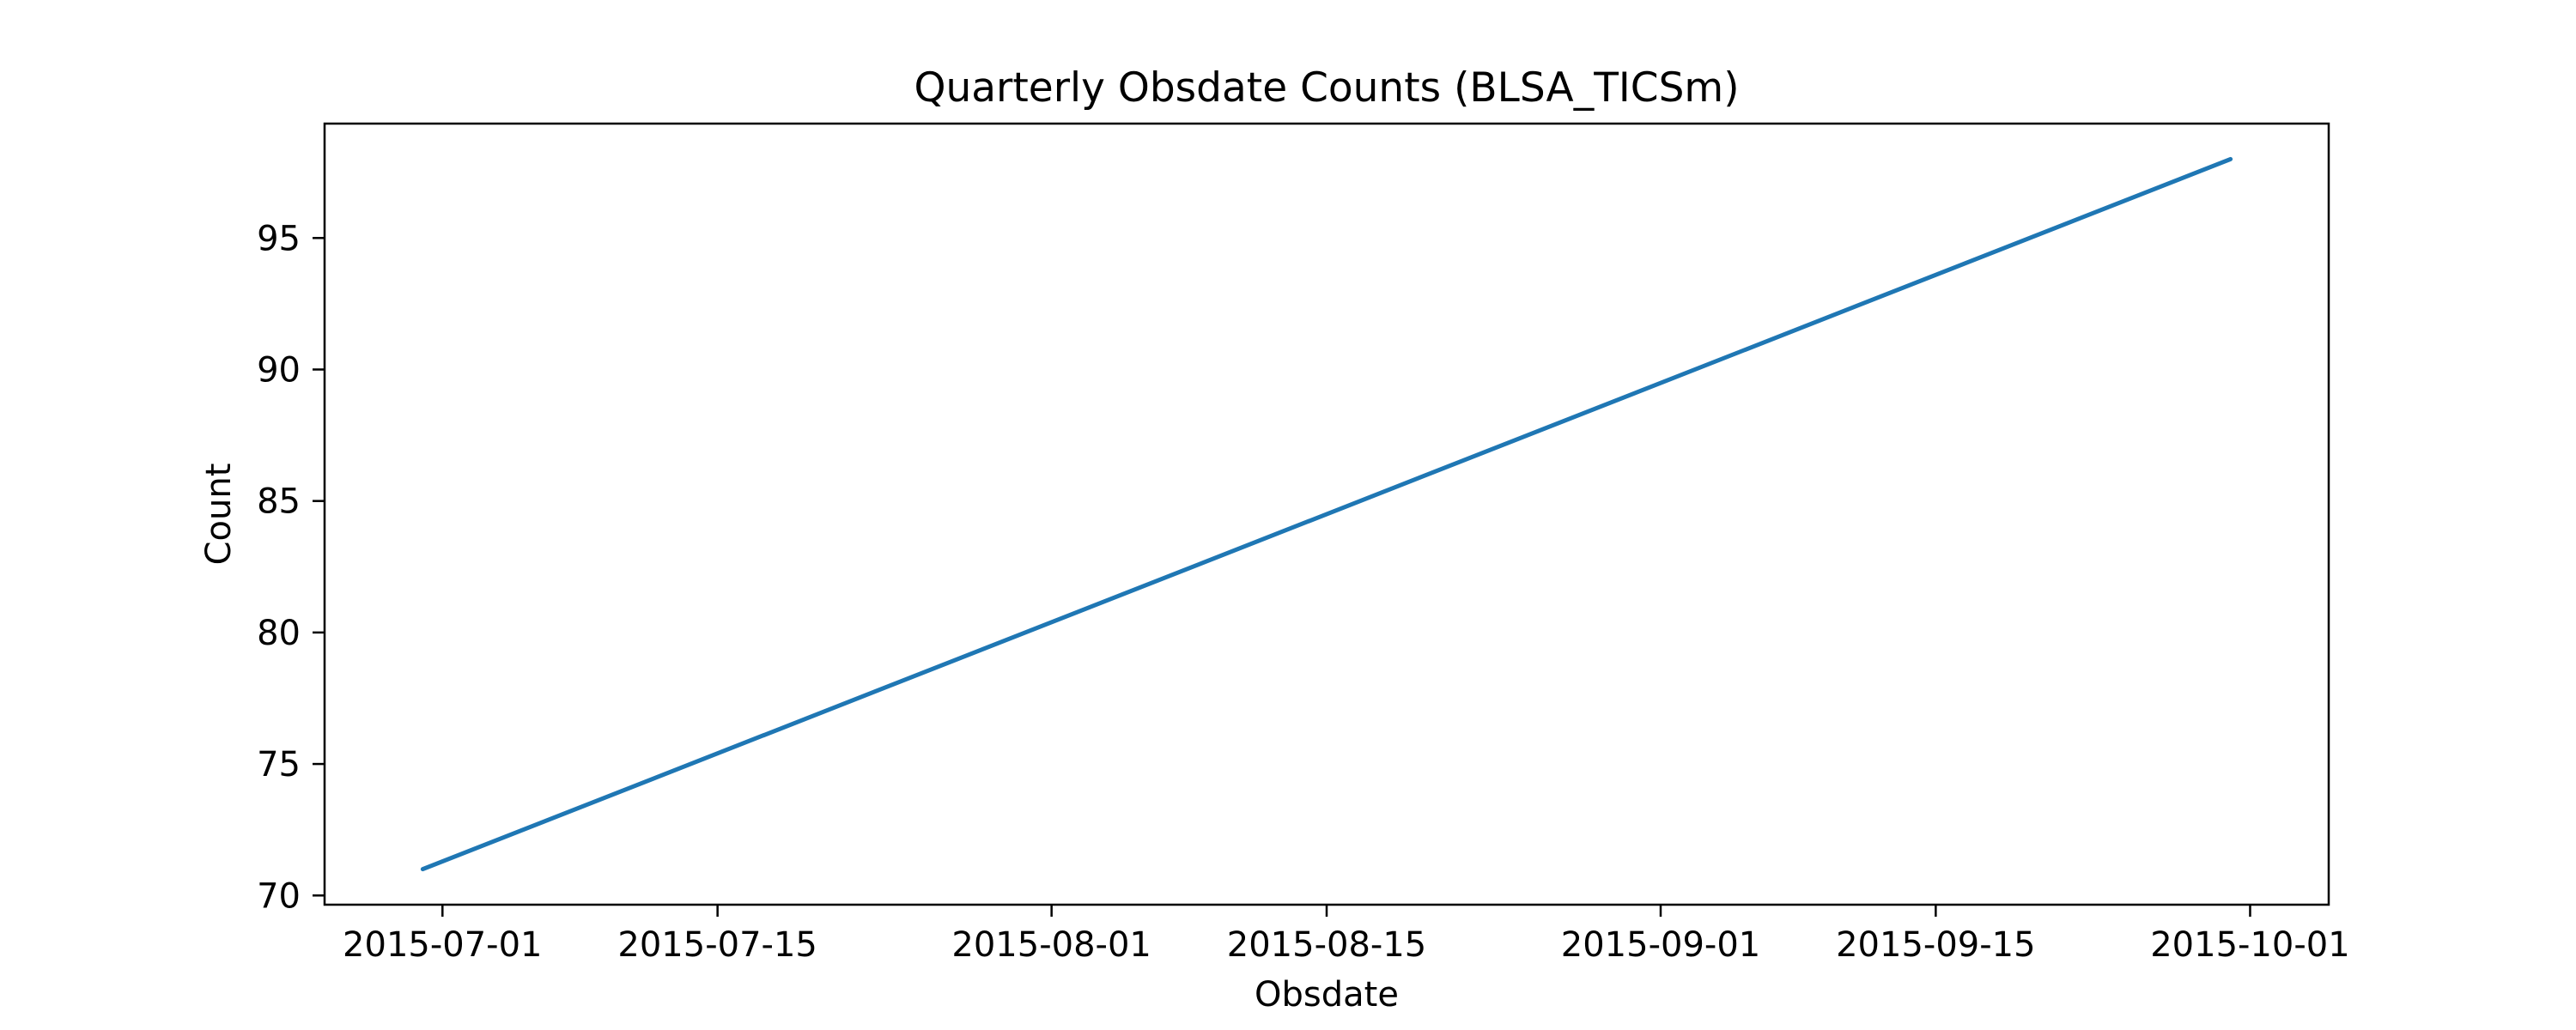 The image size is (2576, 1030). I want to click on y-axis: 70 75 80 85 90 95, so click(291, 567).